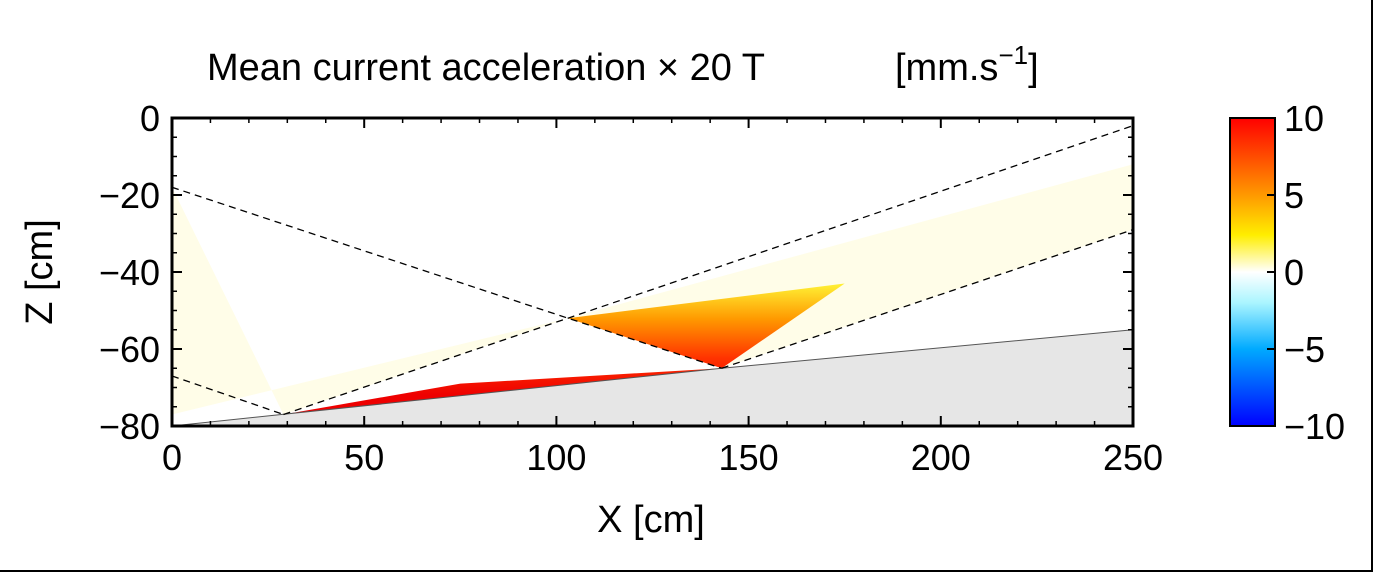 This screenshot has width=1377, height=577. What do you see at coordinates (686, 571) in the screenshot?
I see `bottom-border` at bounding box center [686, 571].